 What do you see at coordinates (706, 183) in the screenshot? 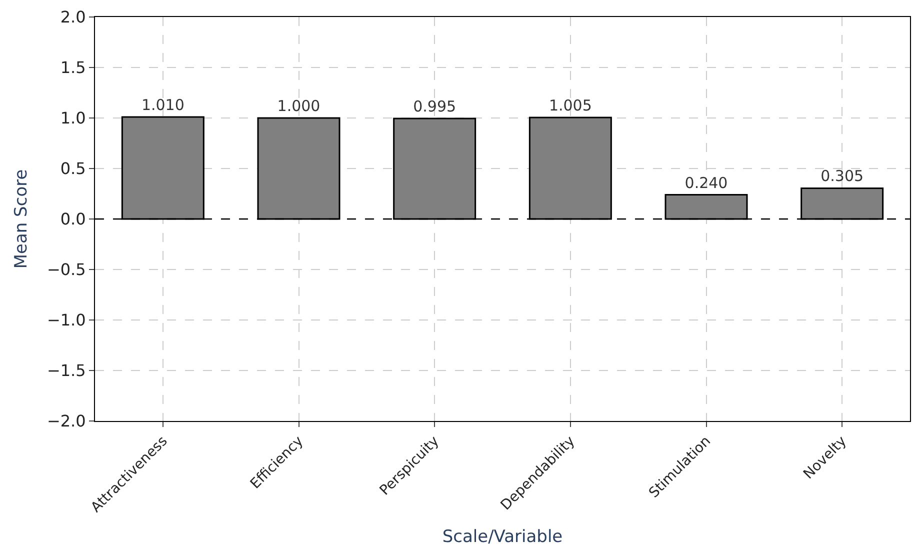
I see `data-label: 0.240` at bounding box center [706, 183].